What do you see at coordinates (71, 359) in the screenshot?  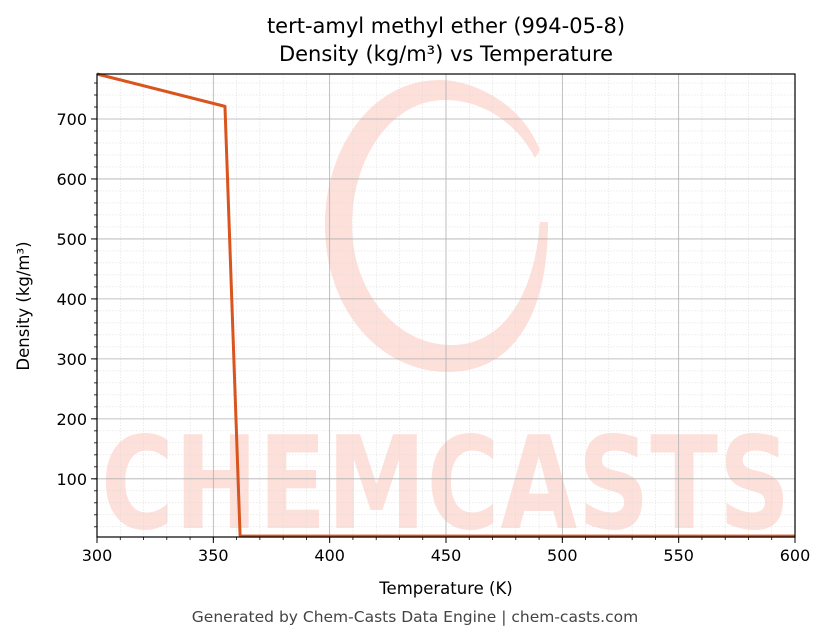 I see `y-tick-label: 300` at bounding box center [71, 359].